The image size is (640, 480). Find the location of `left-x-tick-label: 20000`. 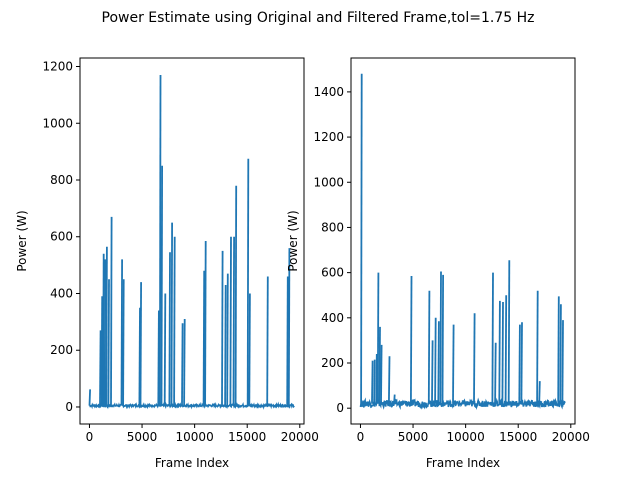

left-x-tick-label: 20000 is located at coordinates (300, 437).